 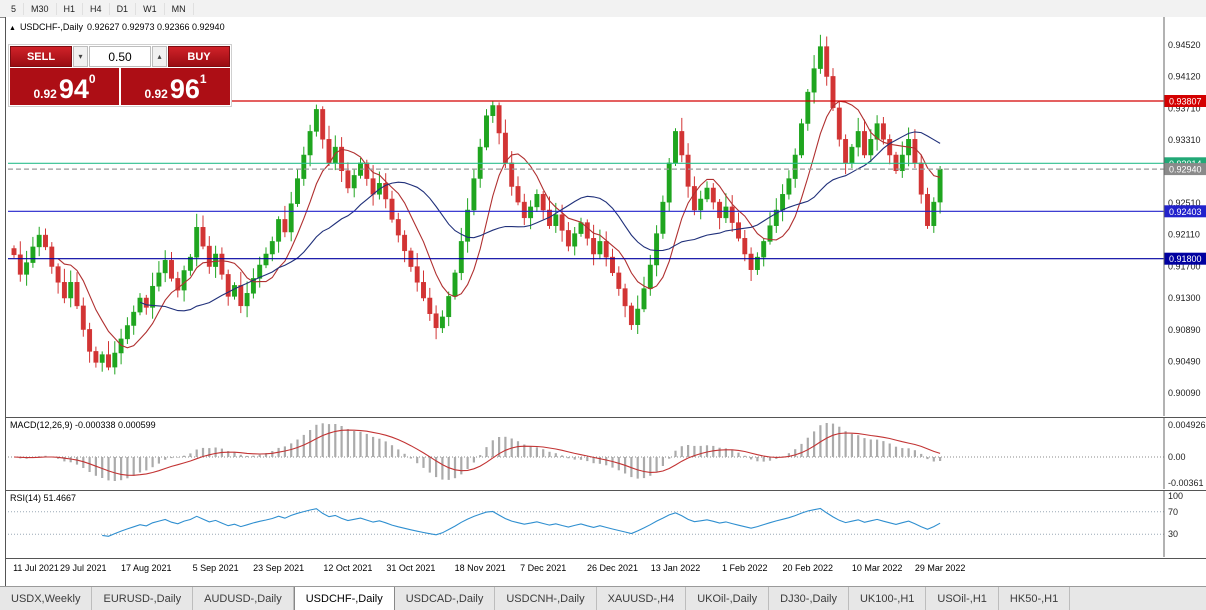 I want to click on svg-text: 29 Mar 2022, so click(x=940, y=568).